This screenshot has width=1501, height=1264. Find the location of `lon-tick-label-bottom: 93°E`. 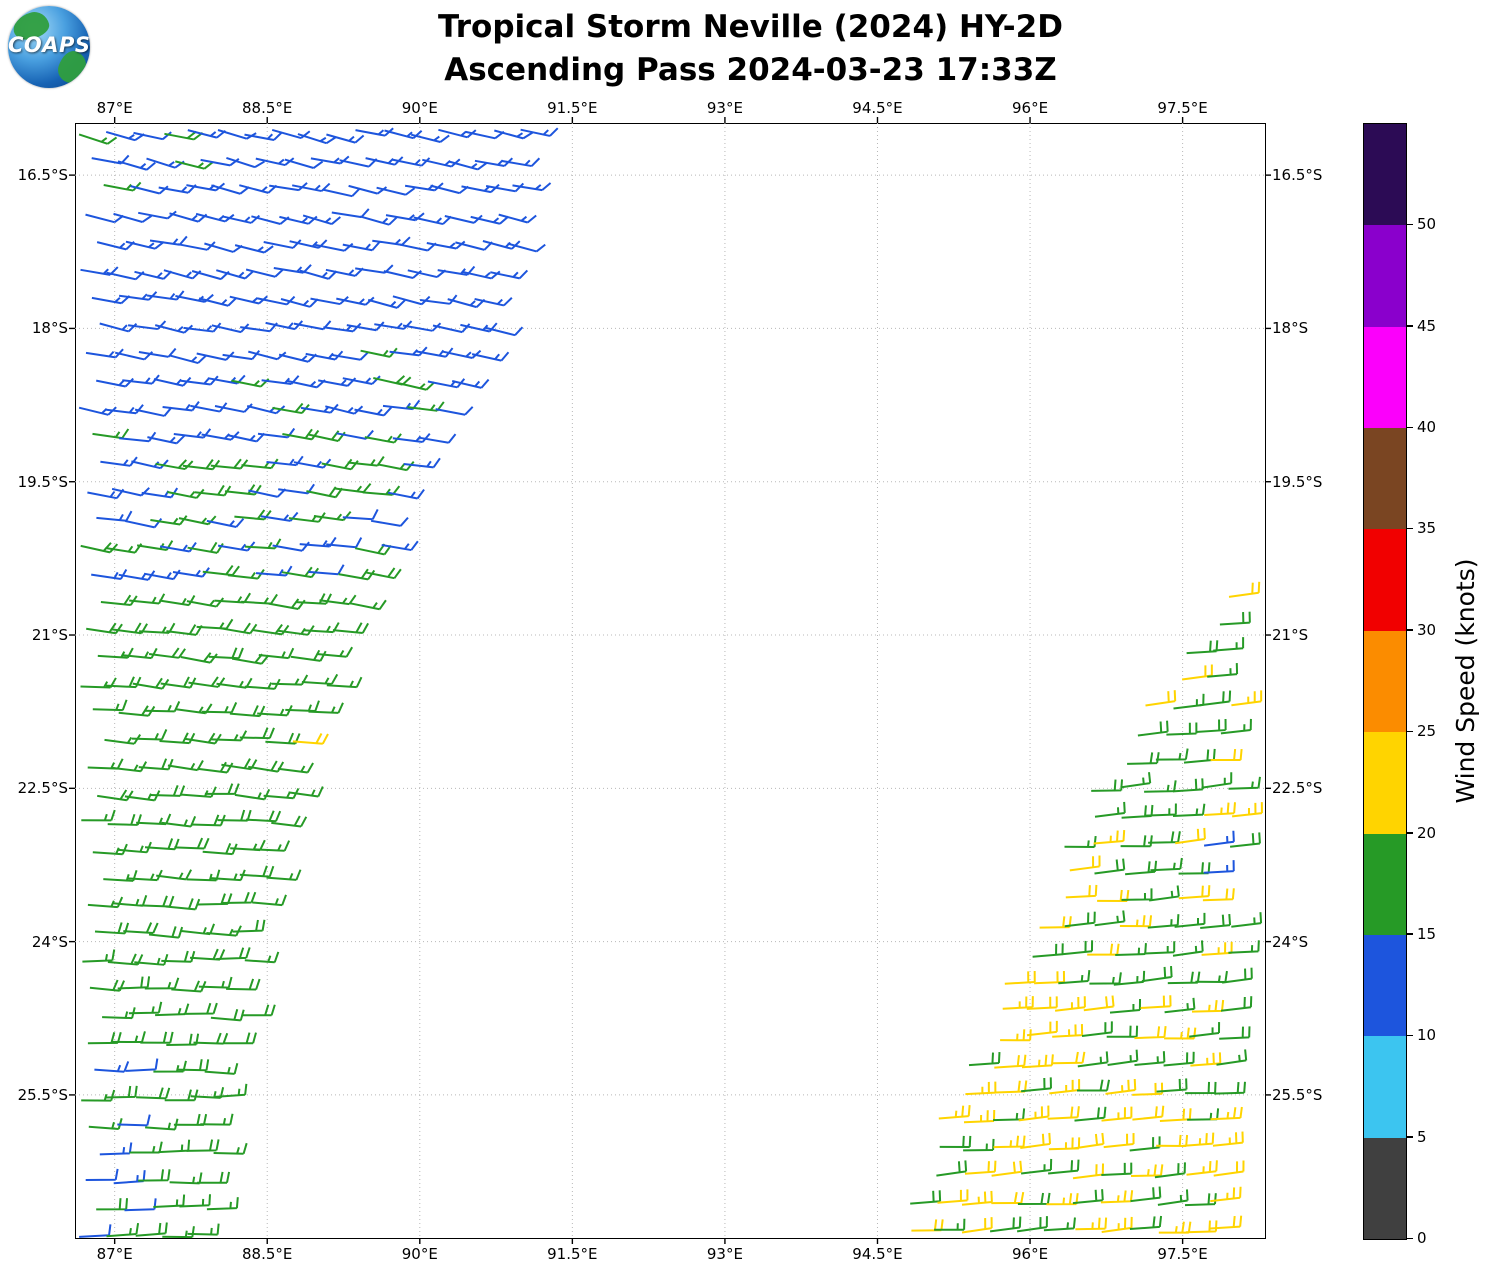

lon-tick-label-bottom: 93°E is located at coordinates (724, 1254).